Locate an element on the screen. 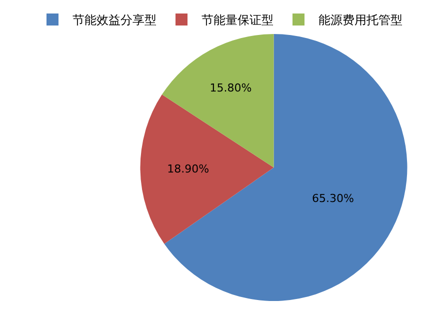 Image resolution: width=440 pixels, height=331 pixels. legend-label: 节能效益分享型 is located at coordinates (114, 20).